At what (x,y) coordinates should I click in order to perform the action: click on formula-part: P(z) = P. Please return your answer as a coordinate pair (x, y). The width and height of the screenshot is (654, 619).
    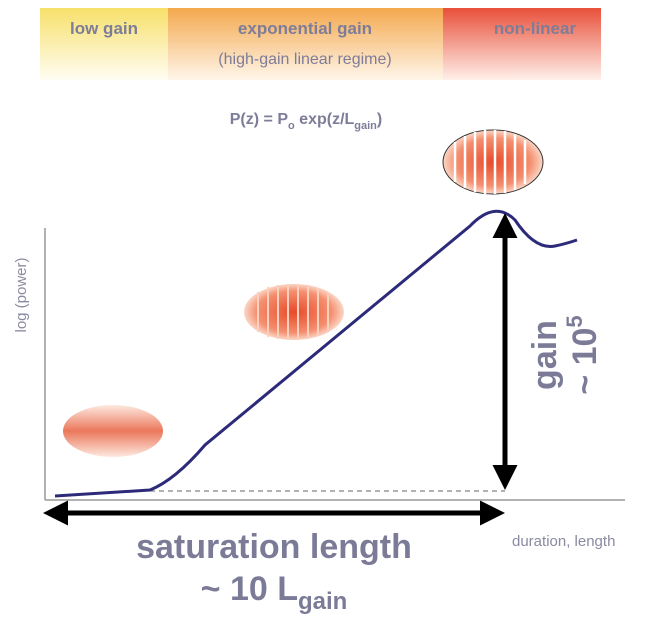
    Looking at the image, I should click on (259, 119).